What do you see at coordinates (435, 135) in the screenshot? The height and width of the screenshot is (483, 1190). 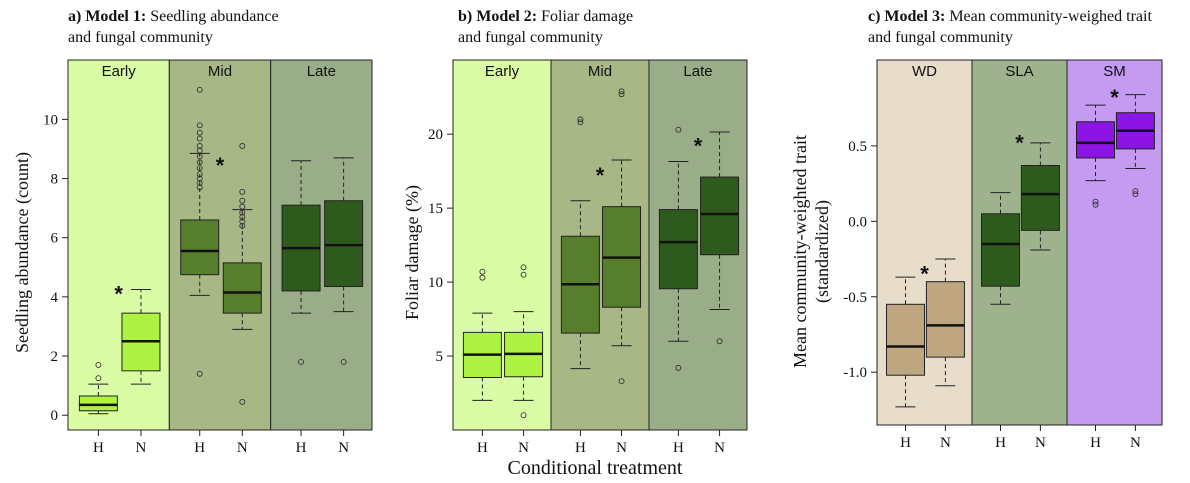 I see `panel-b-ytick-label: 20` at bounding box center [435, 135].